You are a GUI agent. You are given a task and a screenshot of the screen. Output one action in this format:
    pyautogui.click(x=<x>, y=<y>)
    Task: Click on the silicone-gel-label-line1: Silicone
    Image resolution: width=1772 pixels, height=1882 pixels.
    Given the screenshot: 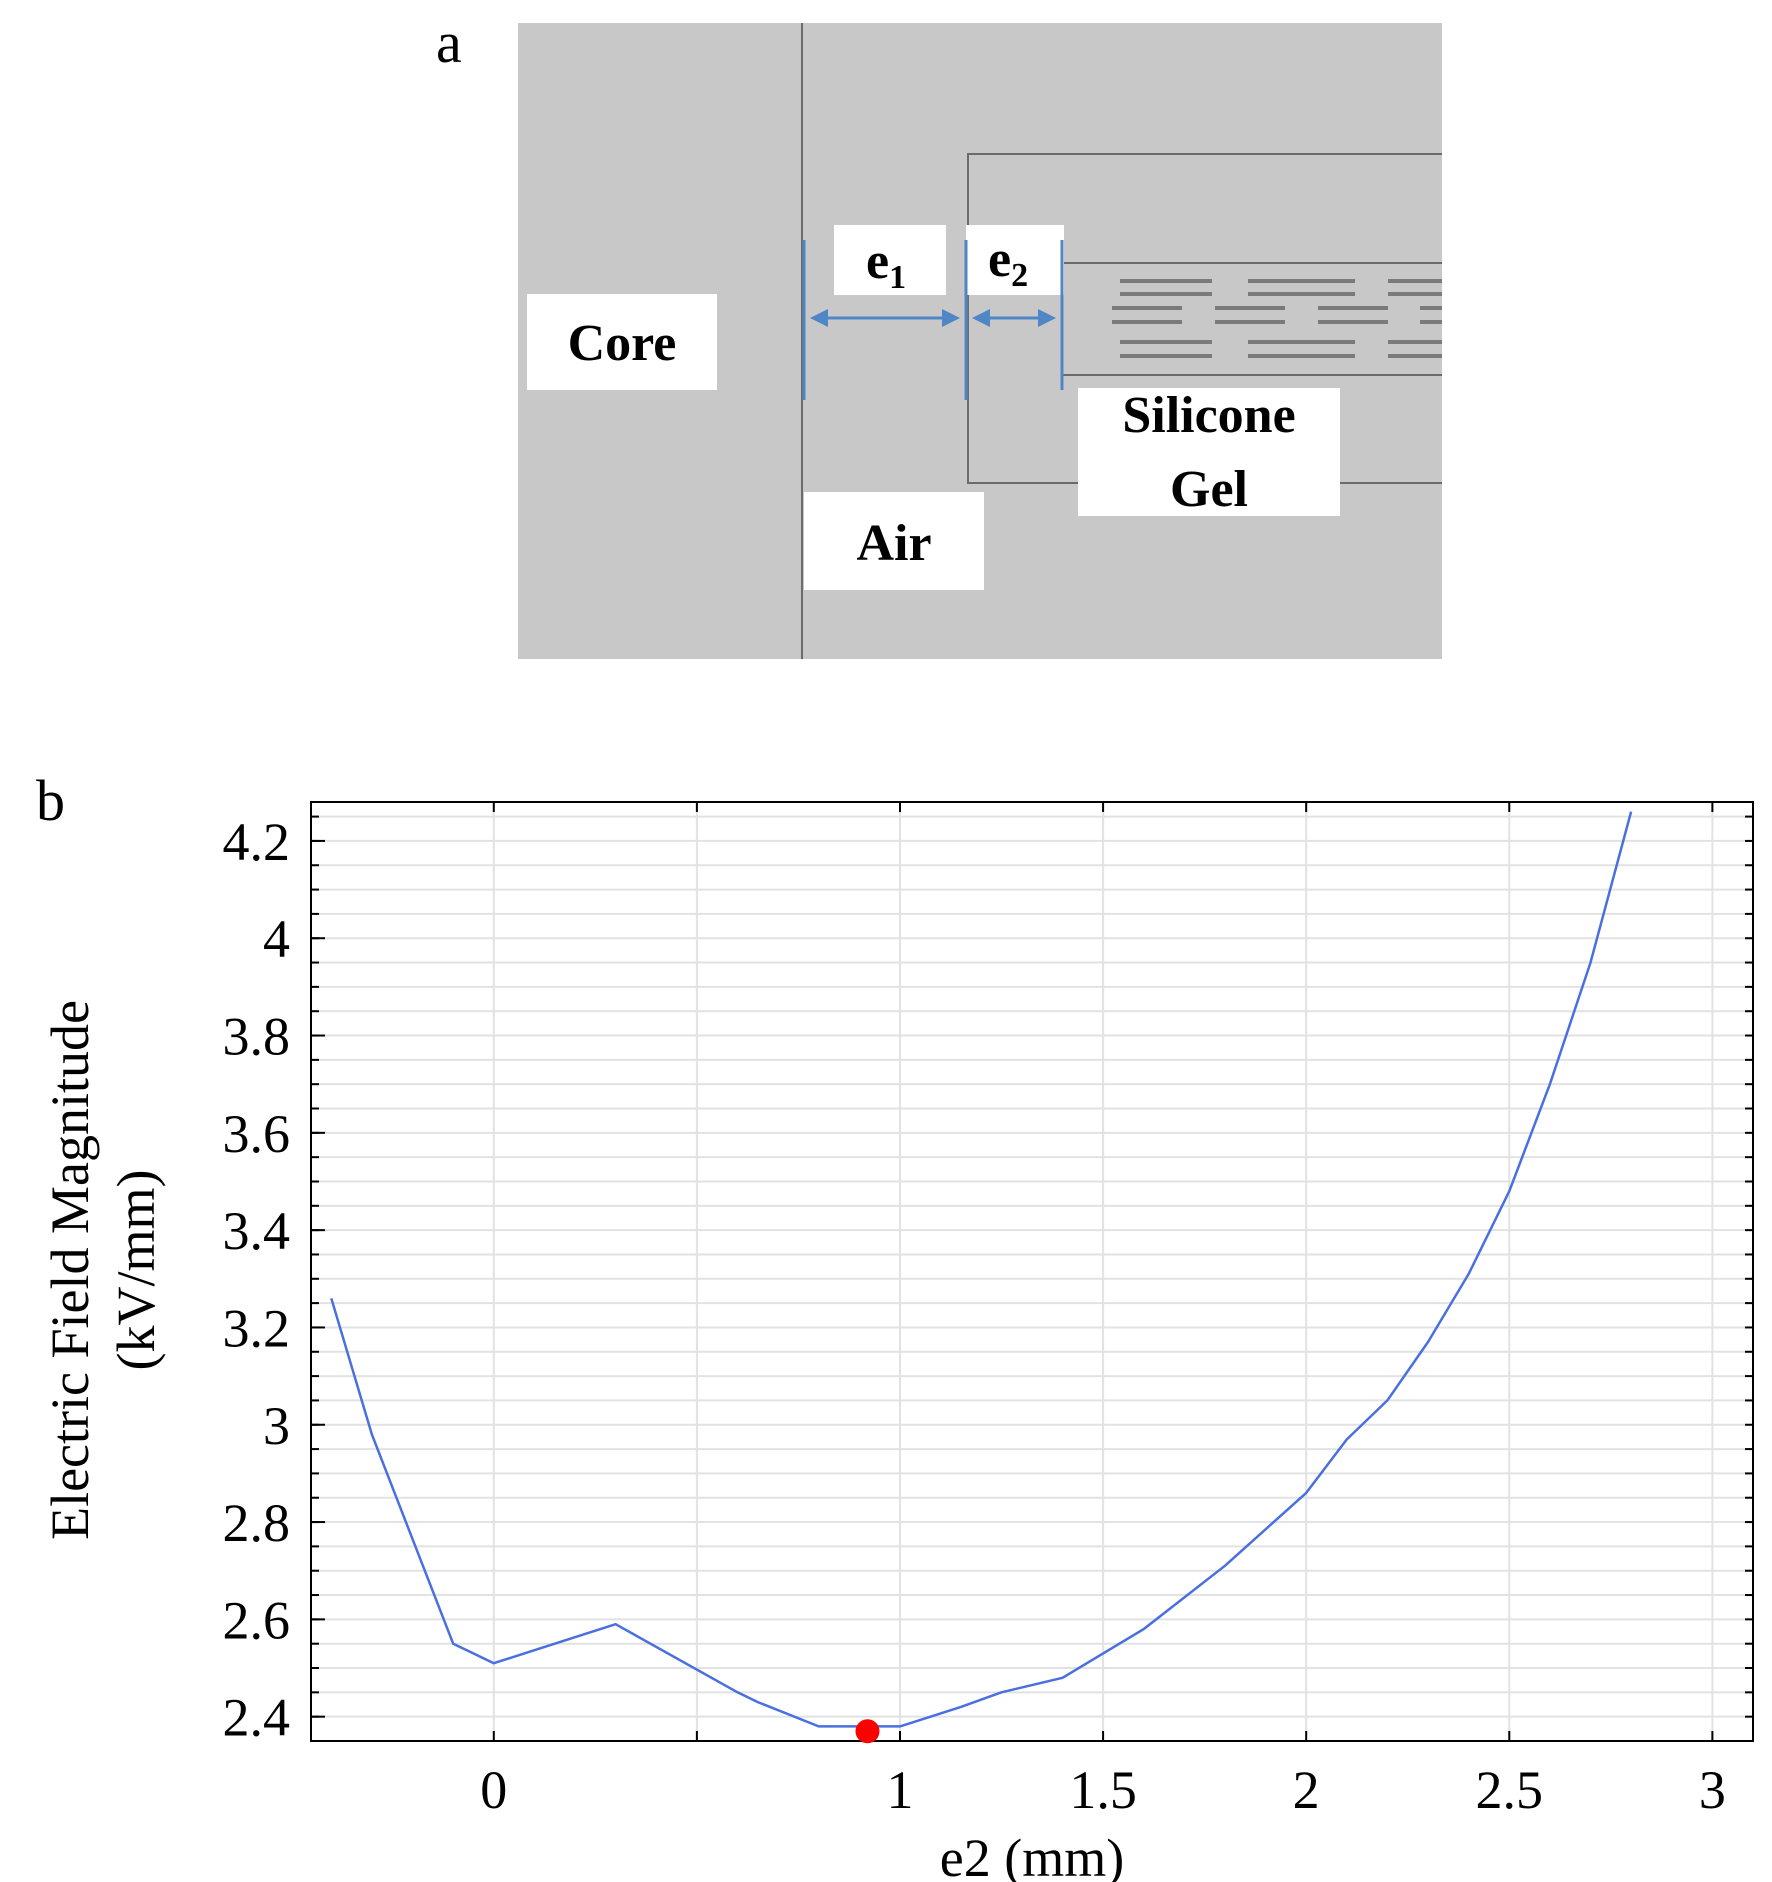 What is the action you would take?
    pyautogui.click(x=1208, y=415)
    